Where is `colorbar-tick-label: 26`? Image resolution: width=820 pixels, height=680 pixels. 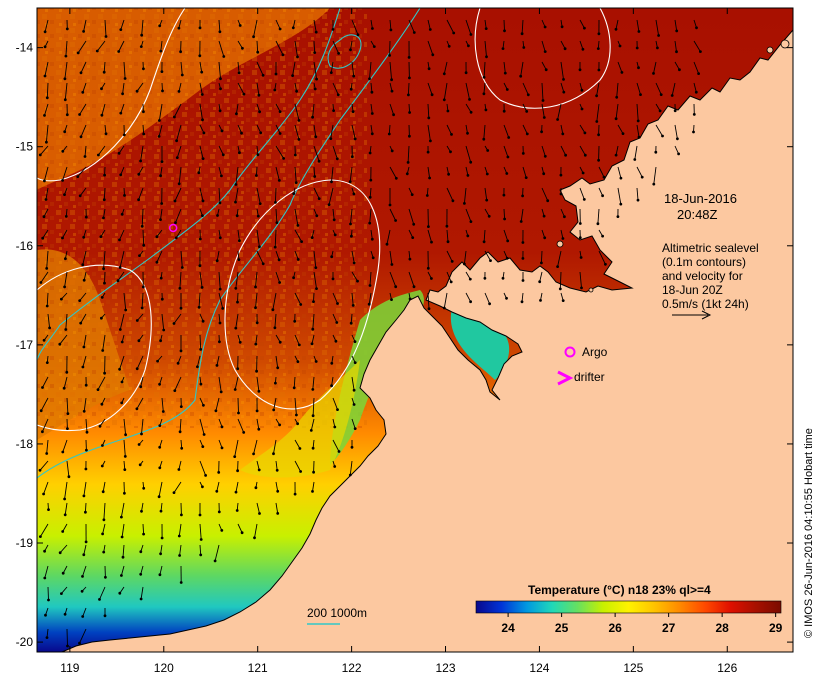 colorbar-tick-label: 26 is located at coordinates (615, 628).